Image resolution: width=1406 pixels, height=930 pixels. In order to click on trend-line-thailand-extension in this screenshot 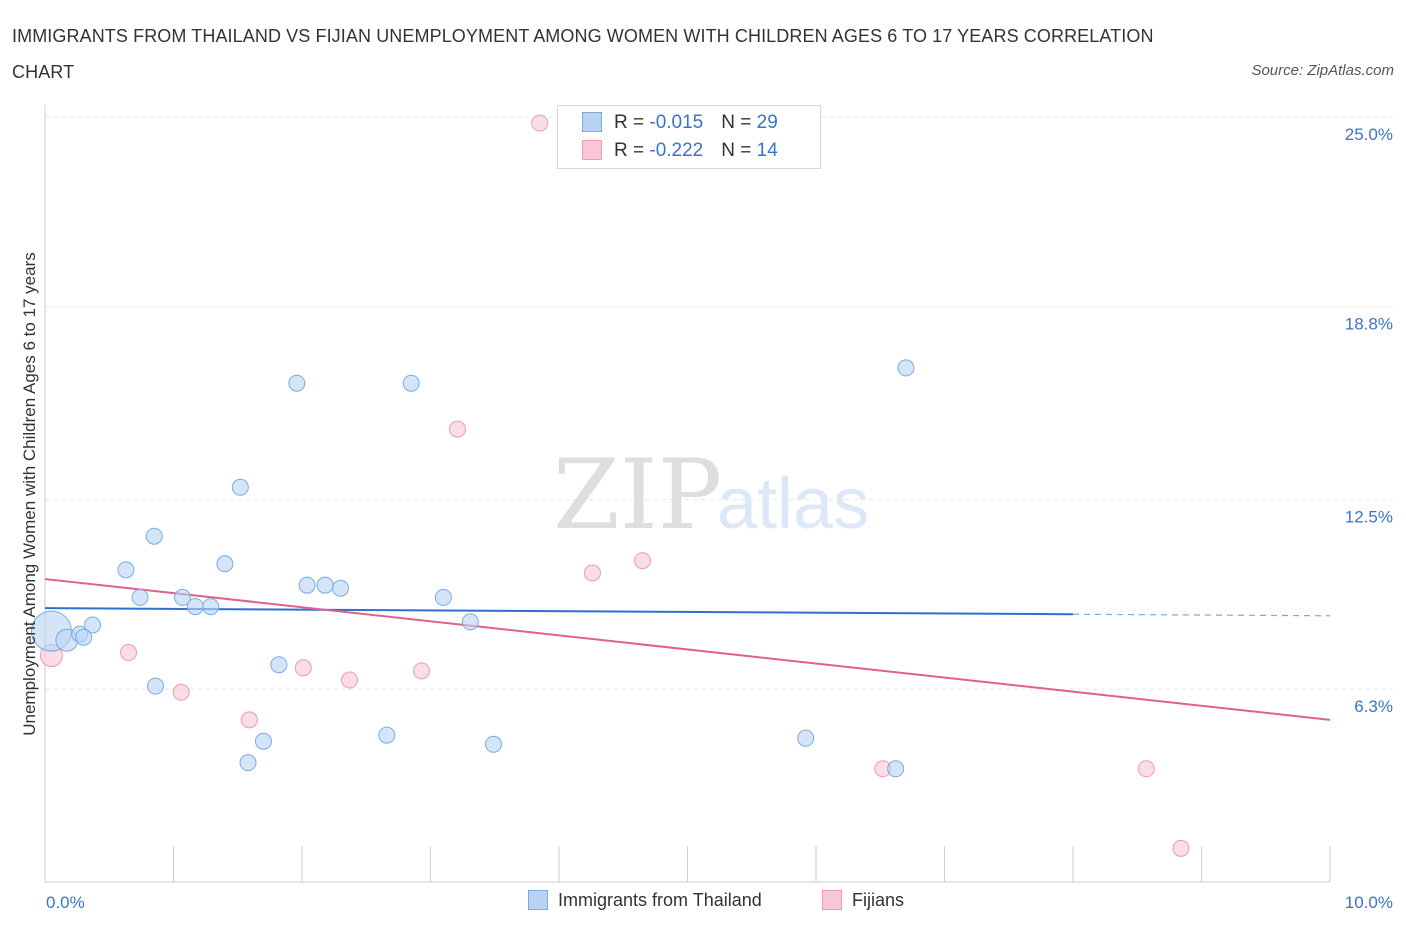, I will do `click(1201, 615)`.